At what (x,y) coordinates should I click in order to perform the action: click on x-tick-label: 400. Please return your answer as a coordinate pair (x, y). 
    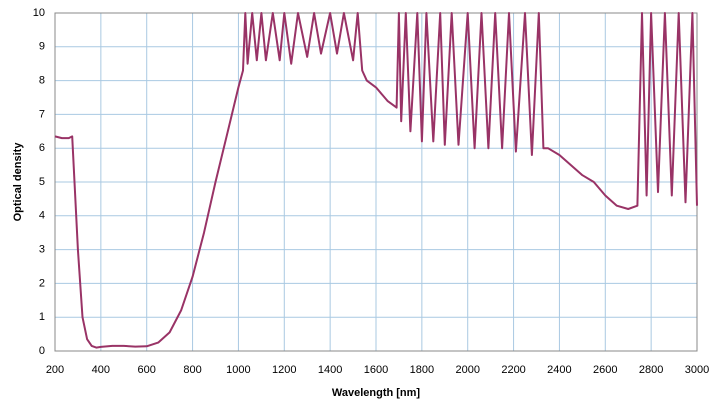
    Looking at the image, I should click on (101, 370).